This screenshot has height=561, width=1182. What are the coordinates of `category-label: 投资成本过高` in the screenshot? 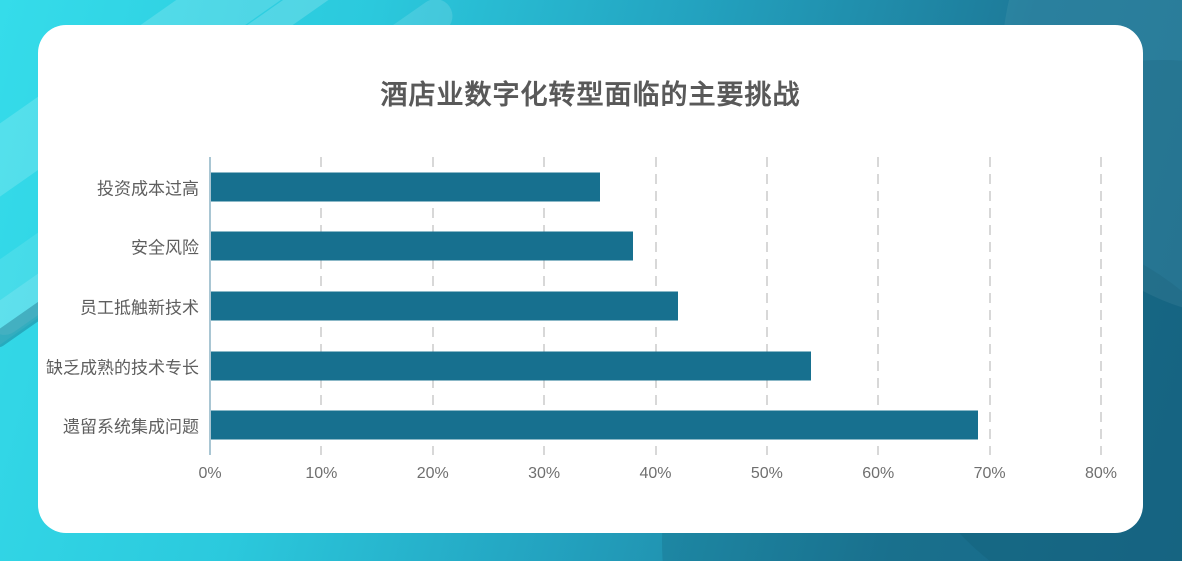 It's located at (148, 189).